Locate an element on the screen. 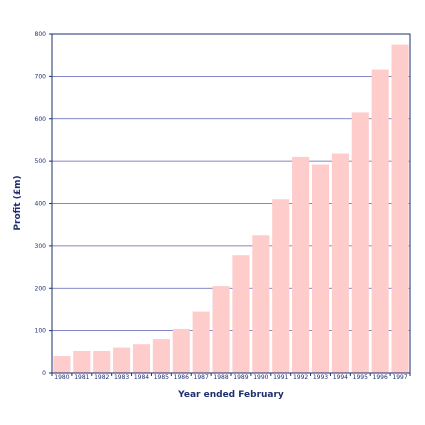  y-tick-label: 700 is located at coordinates (41, 76).